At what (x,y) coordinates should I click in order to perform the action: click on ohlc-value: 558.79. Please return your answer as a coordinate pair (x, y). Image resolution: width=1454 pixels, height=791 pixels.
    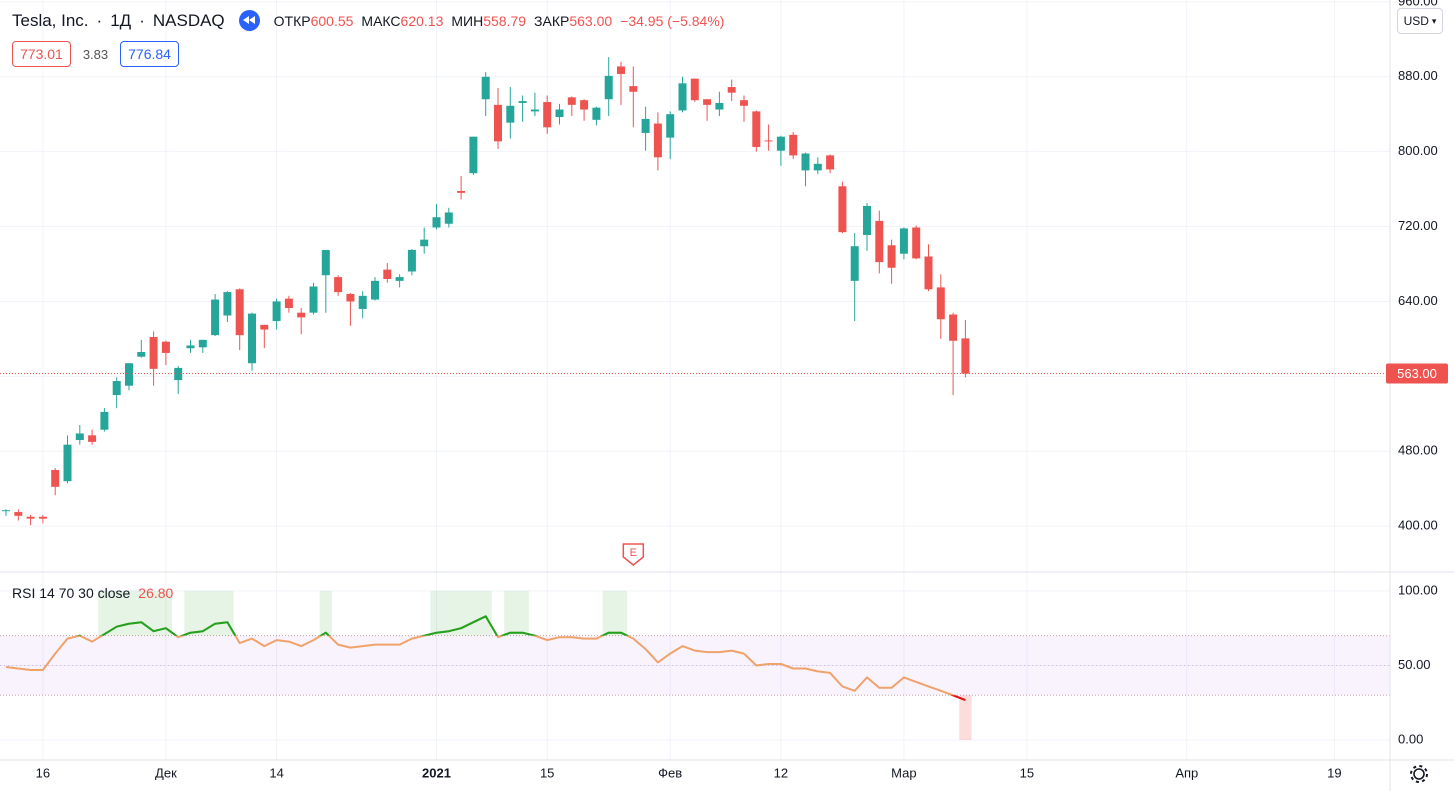
    Looking at the image, I should click on (505, 20).